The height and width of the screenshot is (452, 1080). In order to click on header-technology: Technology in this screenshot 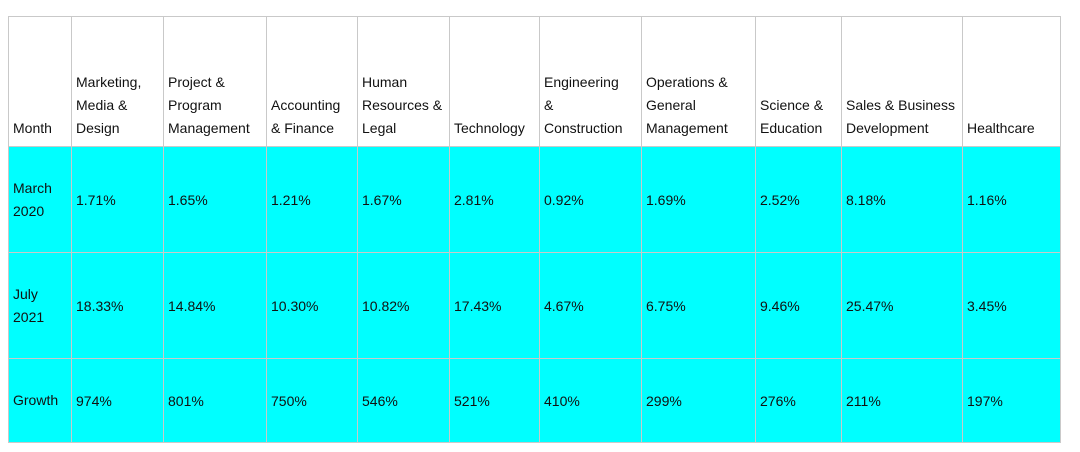, I will do `click(494, 81)`.